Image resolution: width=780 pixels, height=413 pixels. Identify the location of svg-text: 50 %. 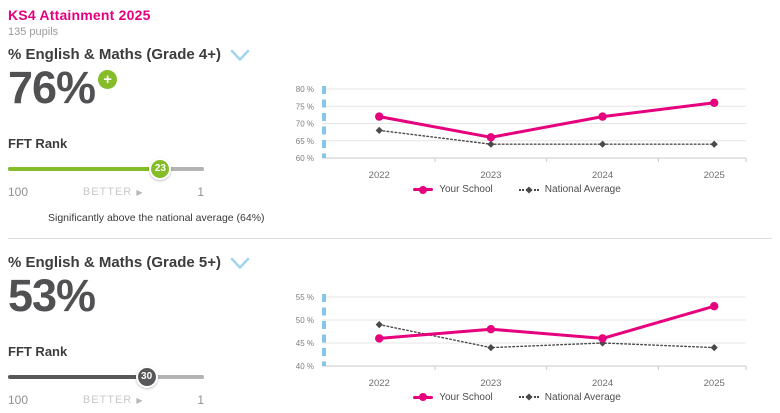
(305, 320).